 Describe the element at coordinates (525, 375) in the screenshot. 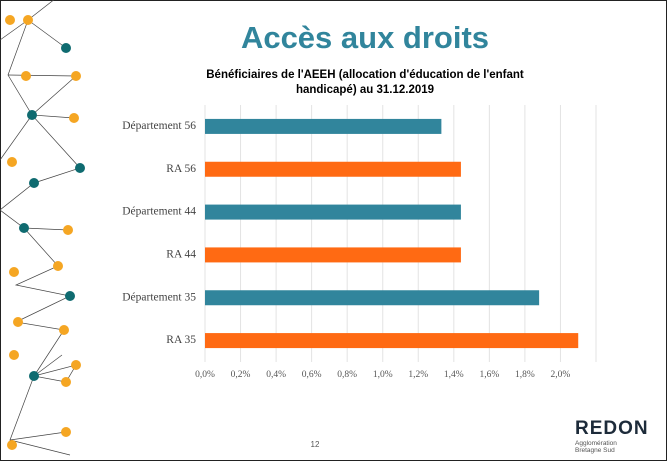

I see `x-tick-label: 1,8%` at that location.